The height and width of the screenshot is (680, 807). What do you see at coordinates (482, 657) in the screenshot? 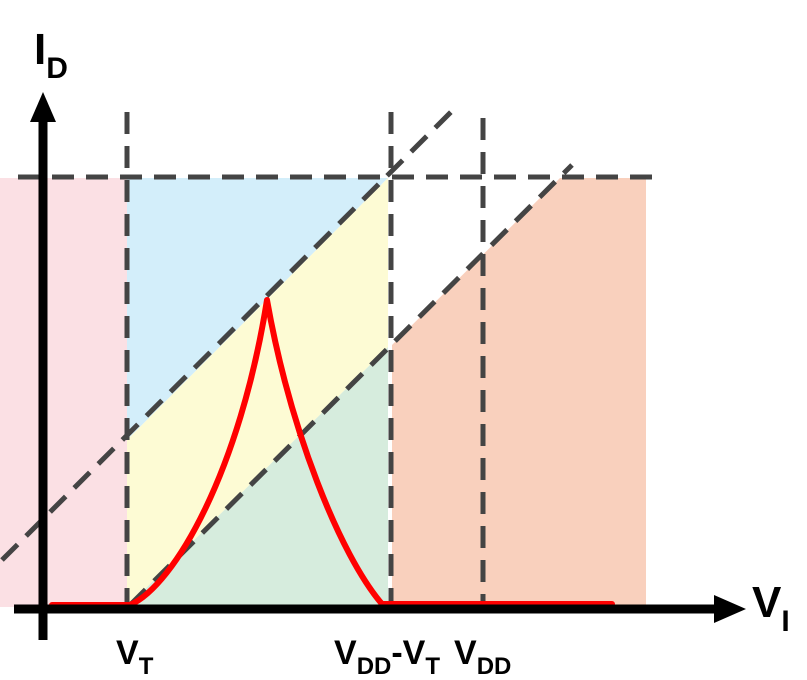
I see `vdd-tick-label: VDD` at bounding box center [482, 657].